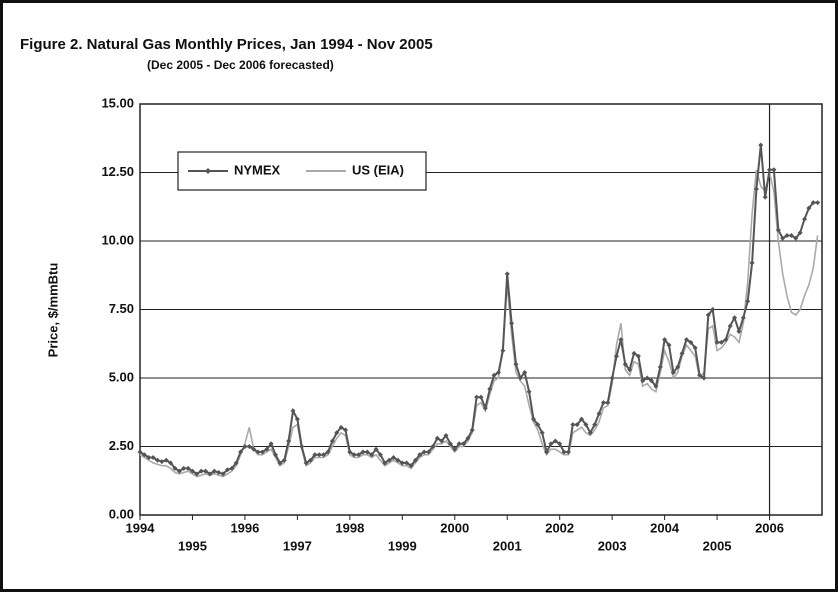 This screenshot has width=838, height=592. Describe the element at coordinates (121, 308) in the screenshot. I see `y-tick-label: 7.50` at that location.